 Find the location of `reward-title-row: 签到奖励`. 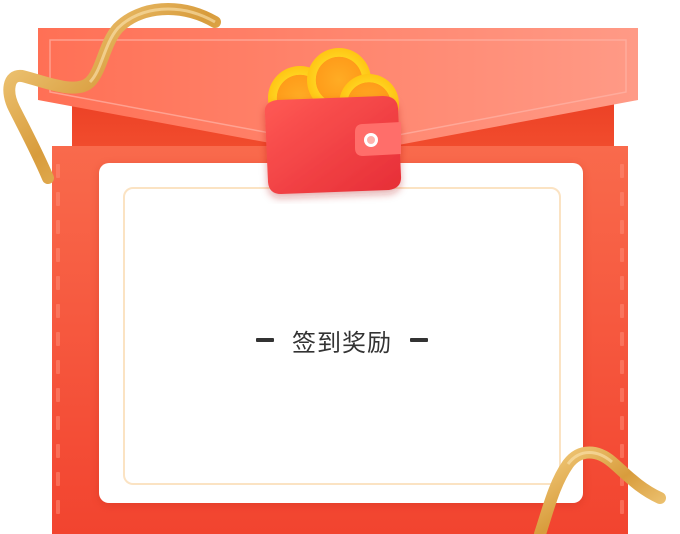

reward-title-row: 签到奖励 is located at coordinates (342, 341).